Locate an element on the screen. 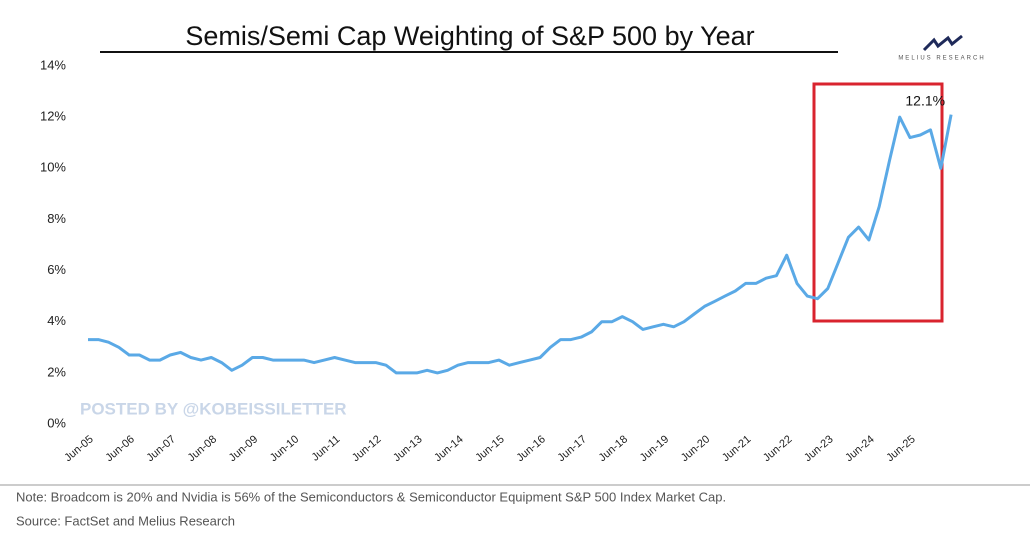  y-tick-label: 12% is located at coordinates (53, 116).